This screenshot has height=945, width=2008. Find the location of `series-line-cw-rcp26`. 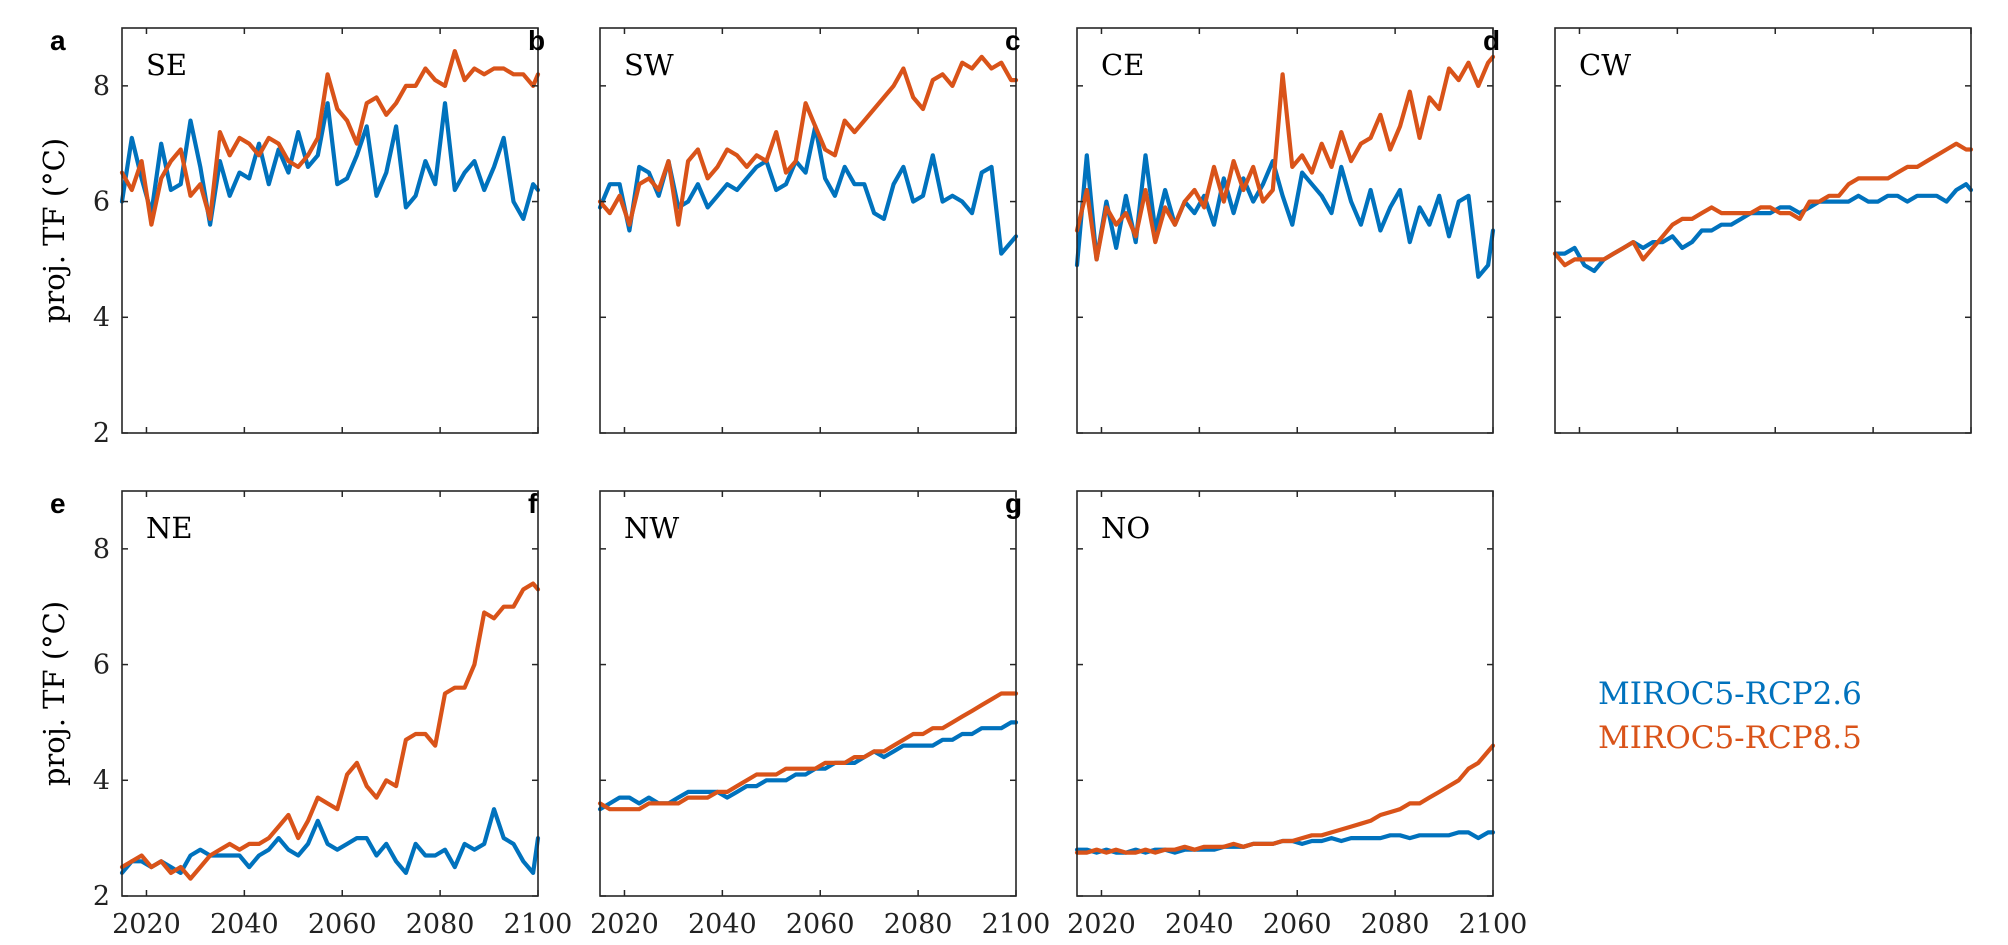

series-line-cw-rcp26 is located at coordinates (1763, 228).